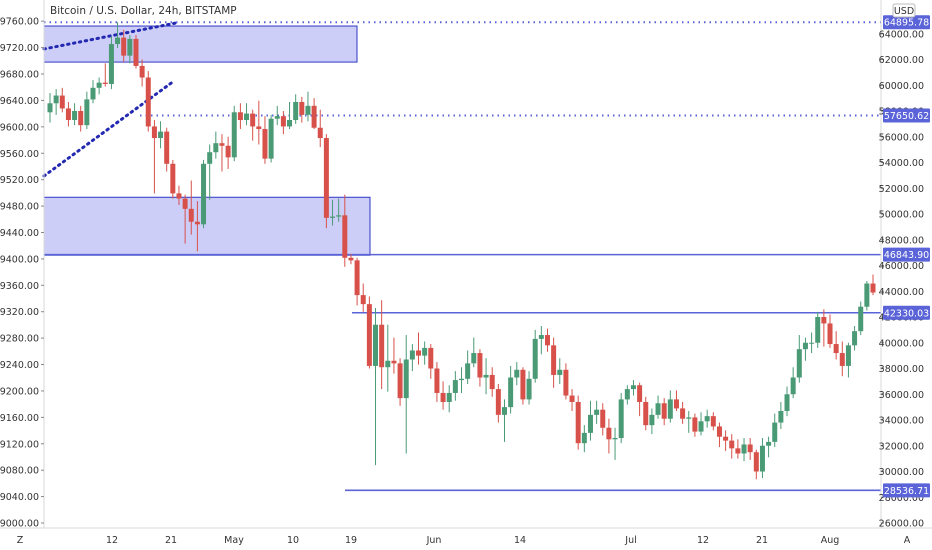 The width and height of the screenshot is (932, 550). Describe the element at coordinates (19, 497) in the screenshot. I see `left-tick-label: 9040.00` at that location.